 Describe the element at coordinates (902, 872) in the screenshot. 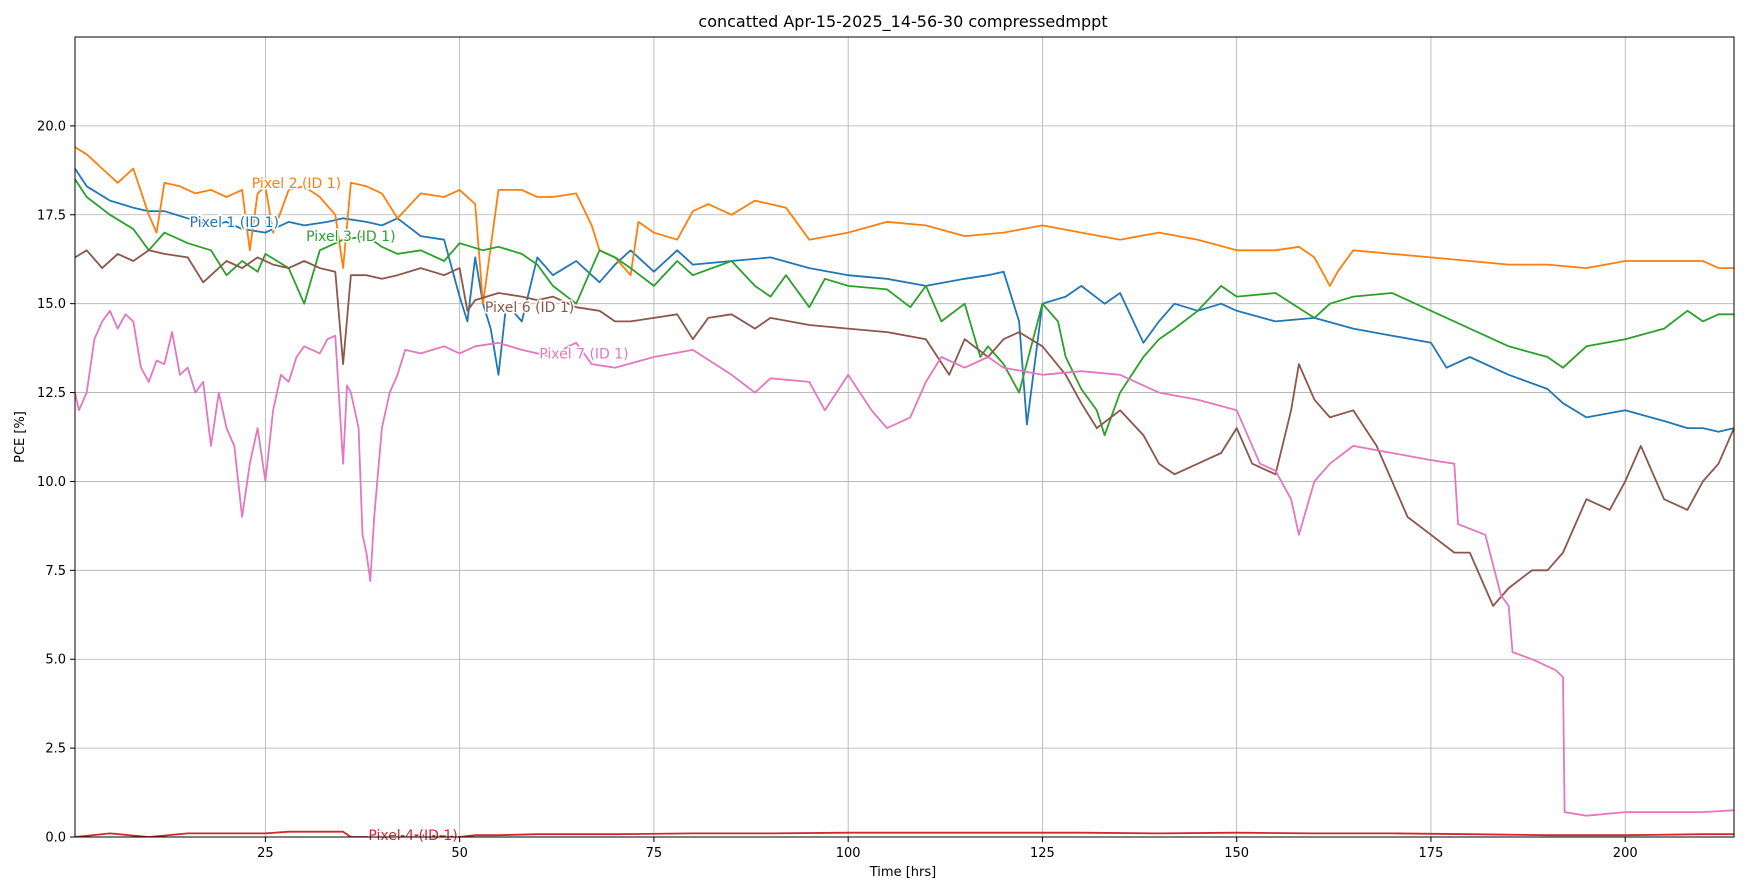

I see `x-axis-label: Time [hrs]` at that location.